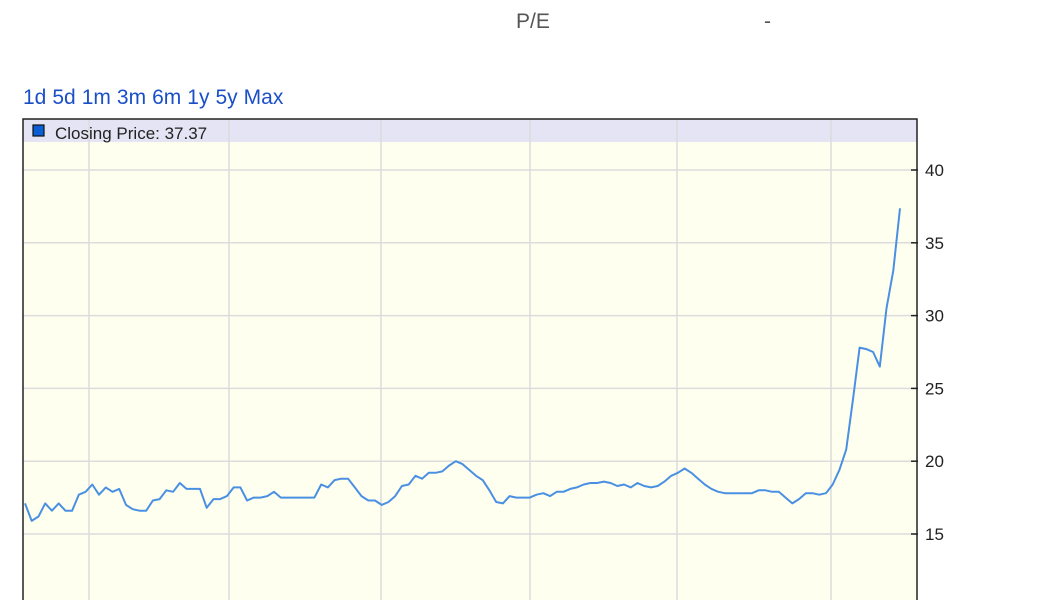  Describe the element at coordinates (96, 97) in the screenshot. I see `range-1m: 1m` at that location.